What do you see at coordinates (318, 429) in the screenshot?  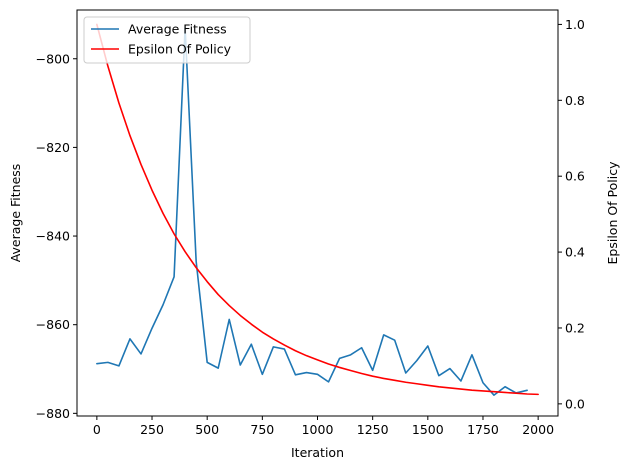 I see `x-tick-label: 1000` at bounding box center [318, 429].